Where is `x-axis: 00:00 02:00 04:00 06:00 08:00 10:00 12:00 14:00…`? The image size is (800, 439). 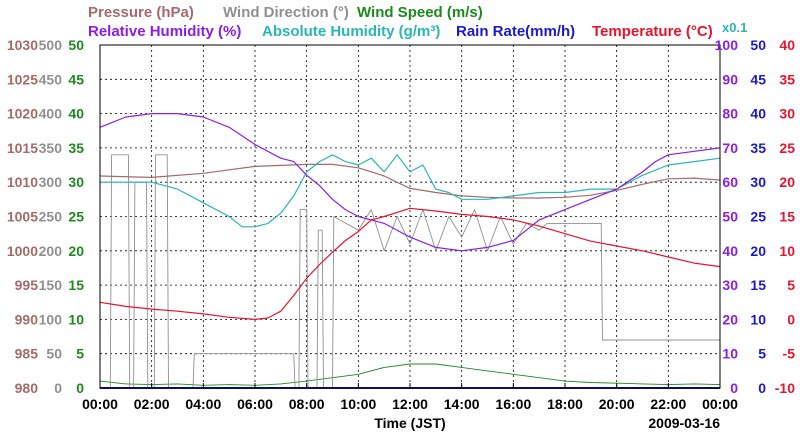 x-axis: 00:00 02:00 04:00 06:00 08:00 10:00 12:00 14:00… is located at coordinates (410, 407).